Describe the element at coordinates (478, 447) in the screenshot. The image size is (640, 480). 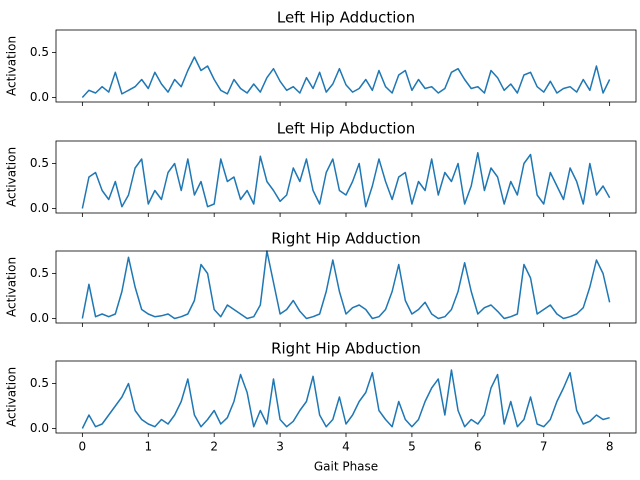
I see `x-tick-label: 6` at that location.